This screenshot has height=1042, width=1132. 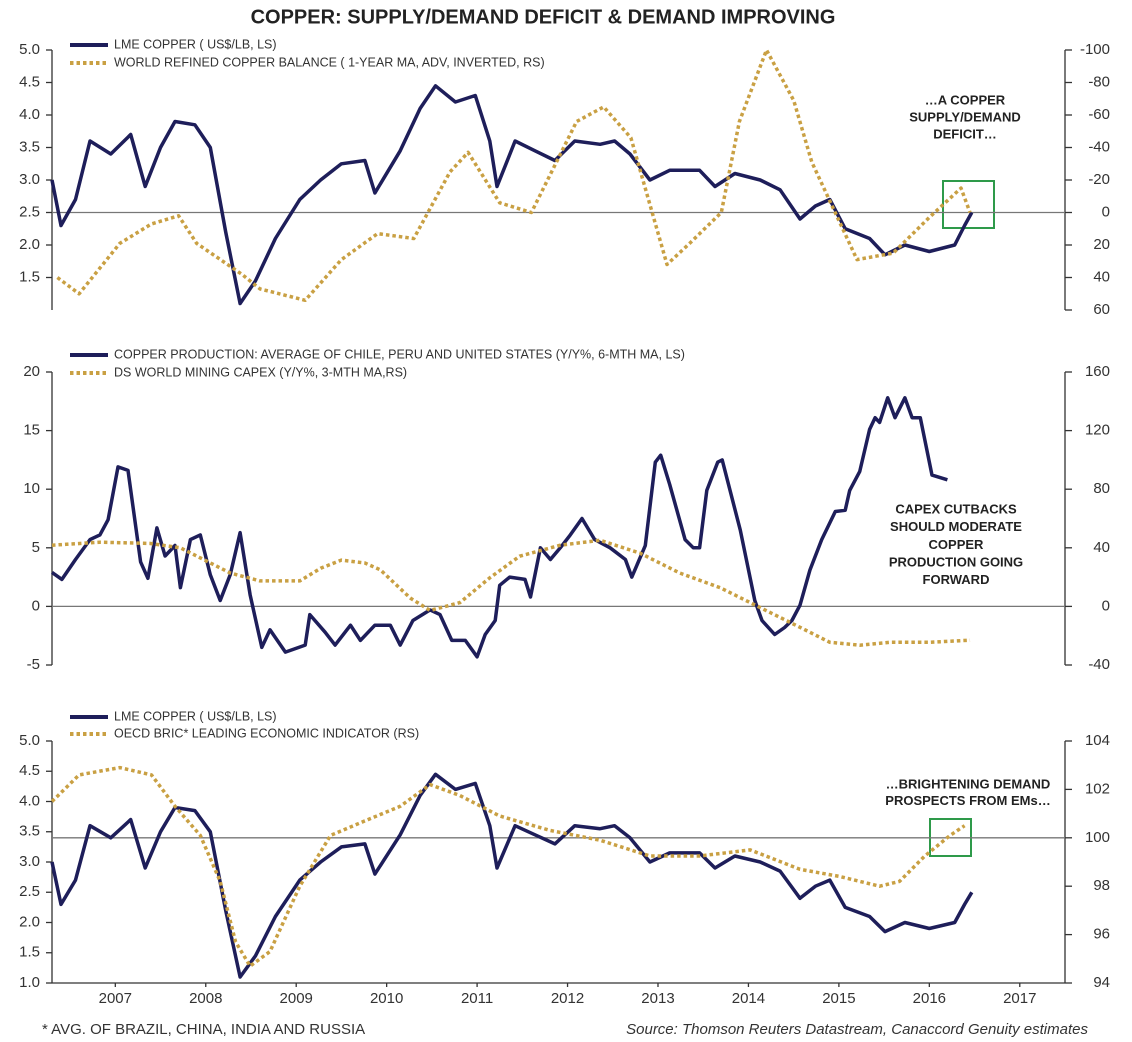 I want to click on x-tick-label: 2007, so click(x=115, y=998).